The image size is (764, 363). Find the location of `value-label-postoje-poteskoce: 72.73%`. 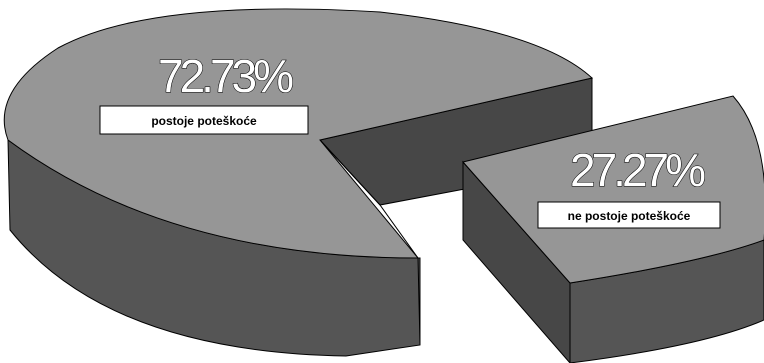

value-label-postoje-poteskoce: 72.73% is located at coordinates (225, 76).